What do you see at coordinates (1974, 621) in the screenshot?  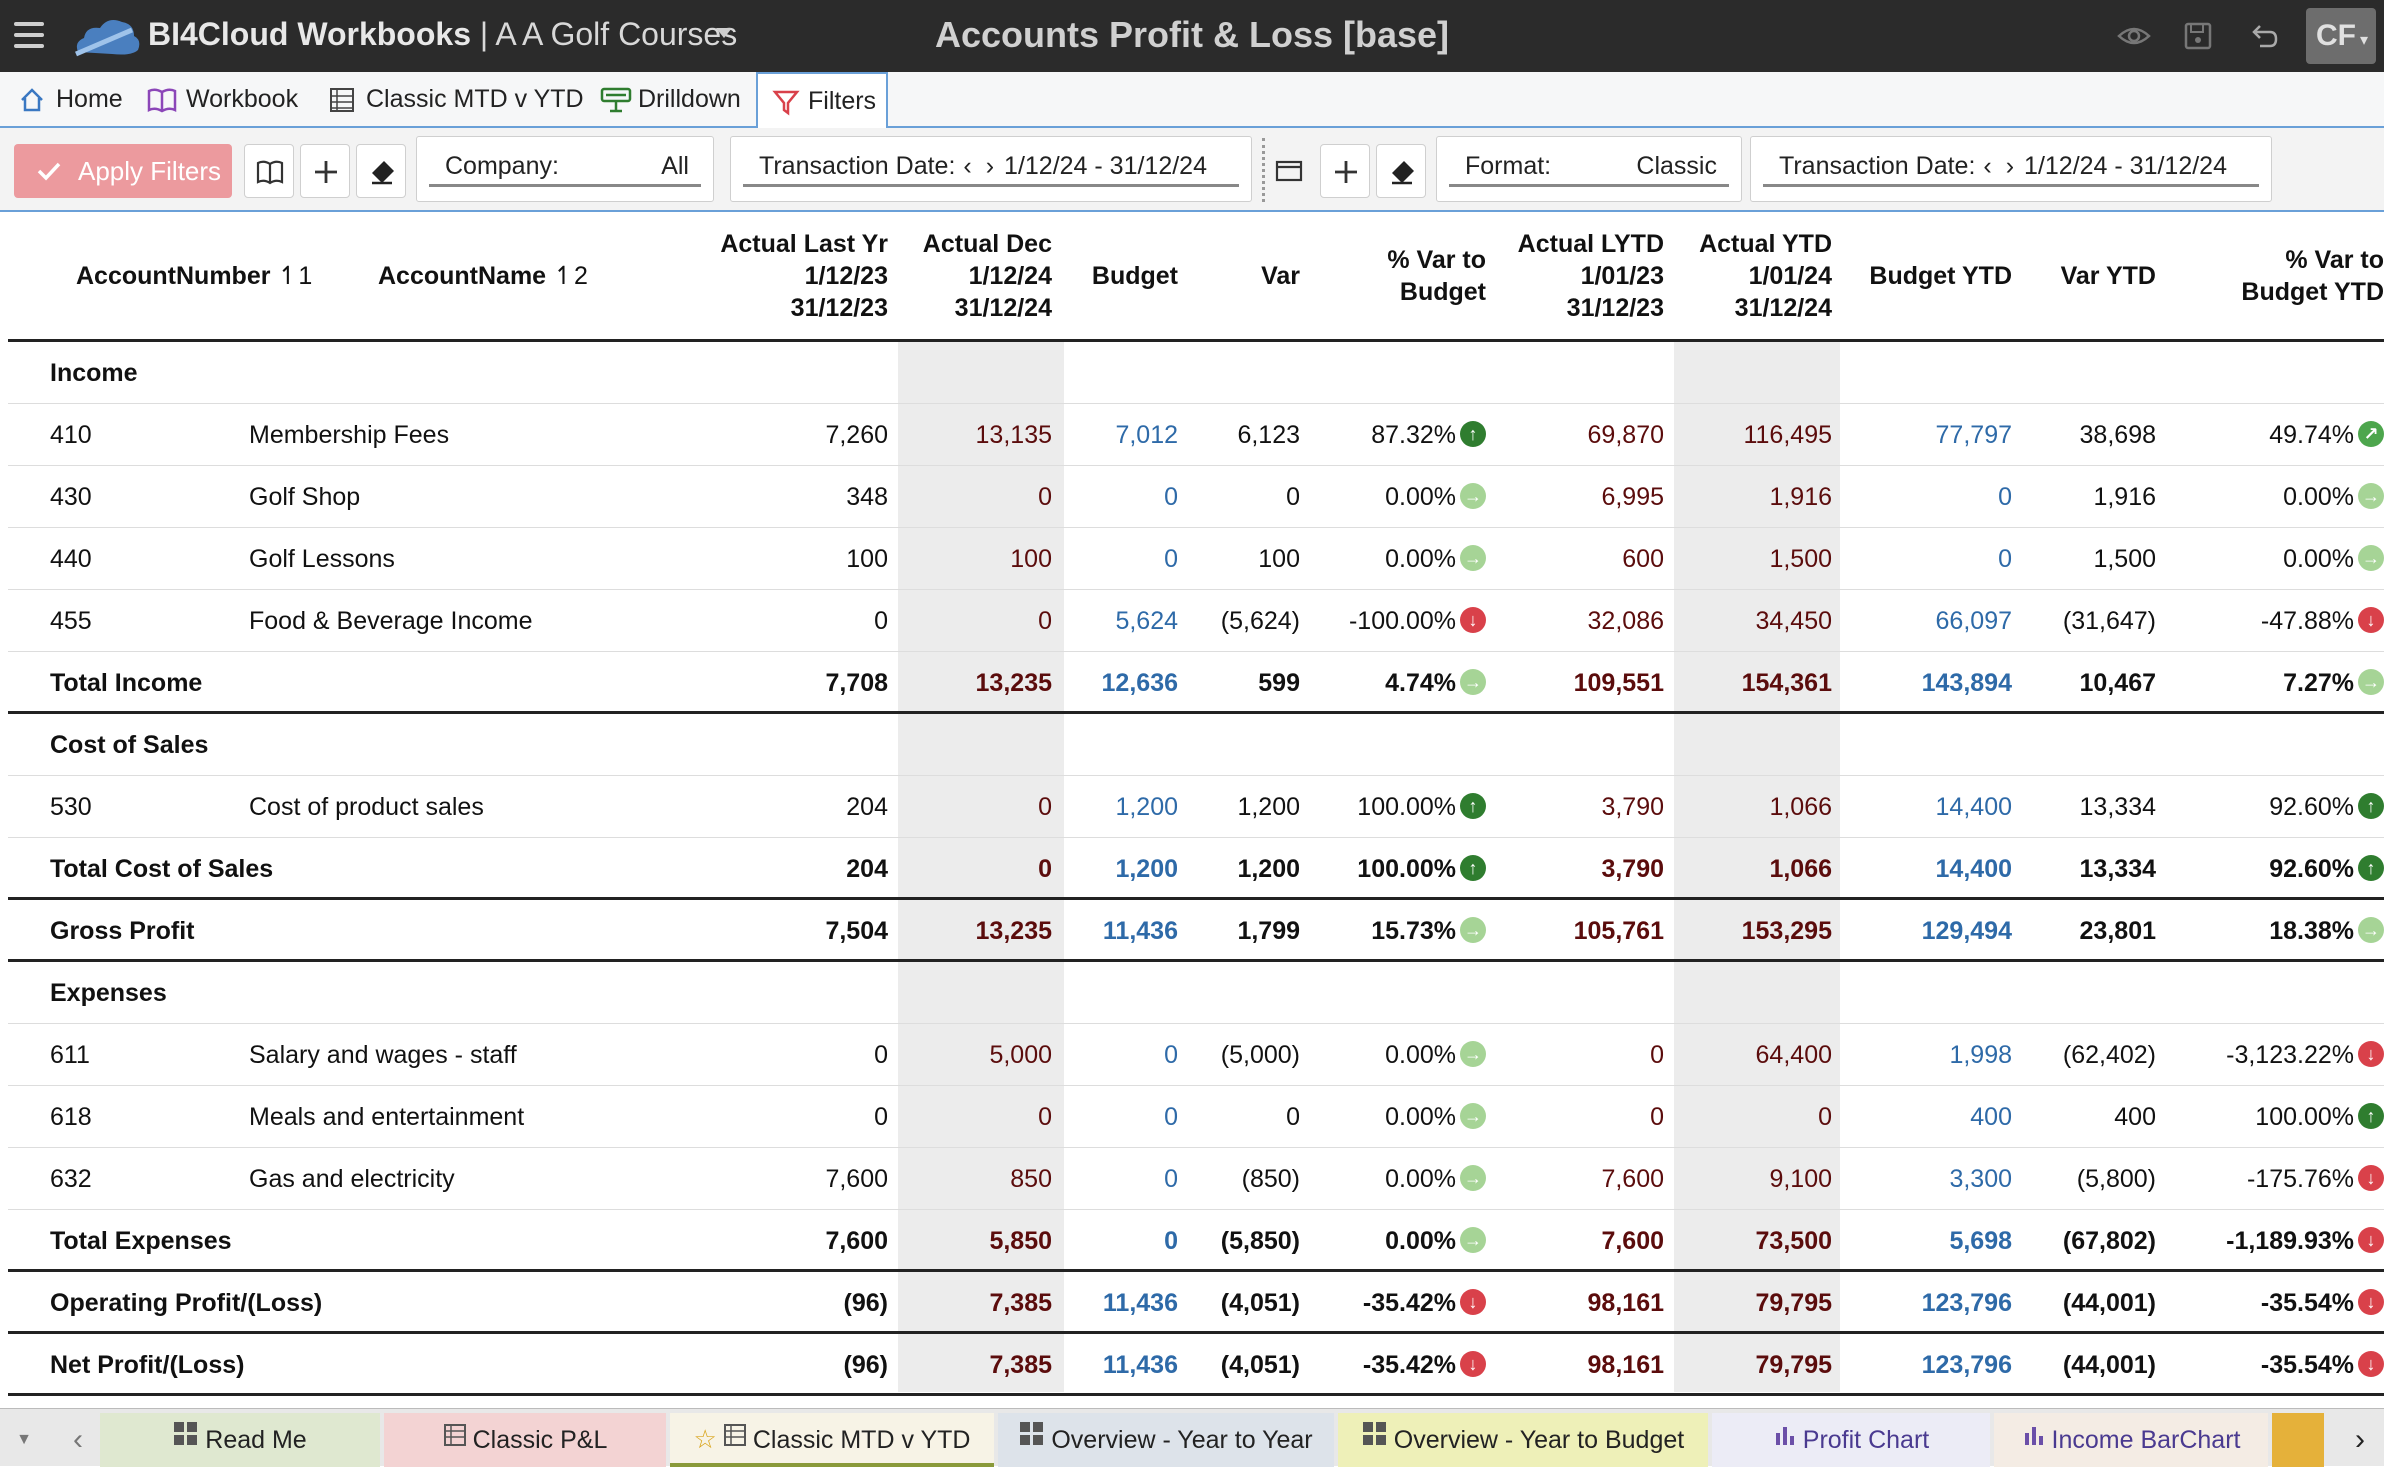 I see `budget-ytd-cell: 66,097` at bounding box center [1974, 621].